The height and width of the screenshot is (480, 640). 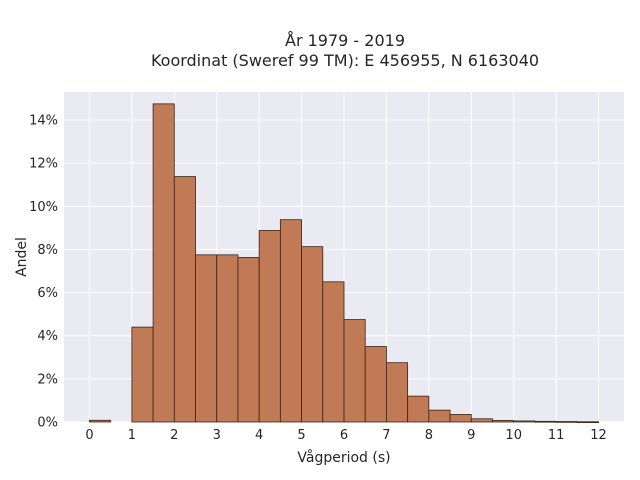 I want to click on y-tick-label: 2%, so click(x=47, y=379).